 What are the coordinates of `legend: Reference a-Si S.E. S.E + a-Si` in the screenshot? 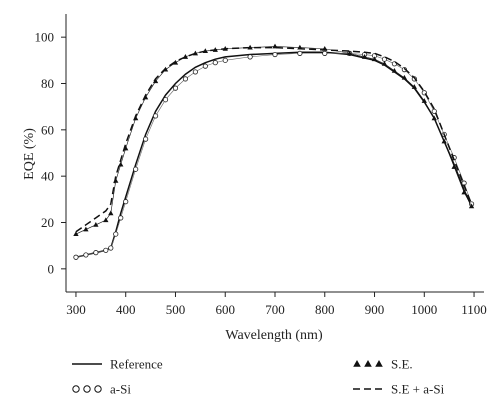 It's located at (258, 377).